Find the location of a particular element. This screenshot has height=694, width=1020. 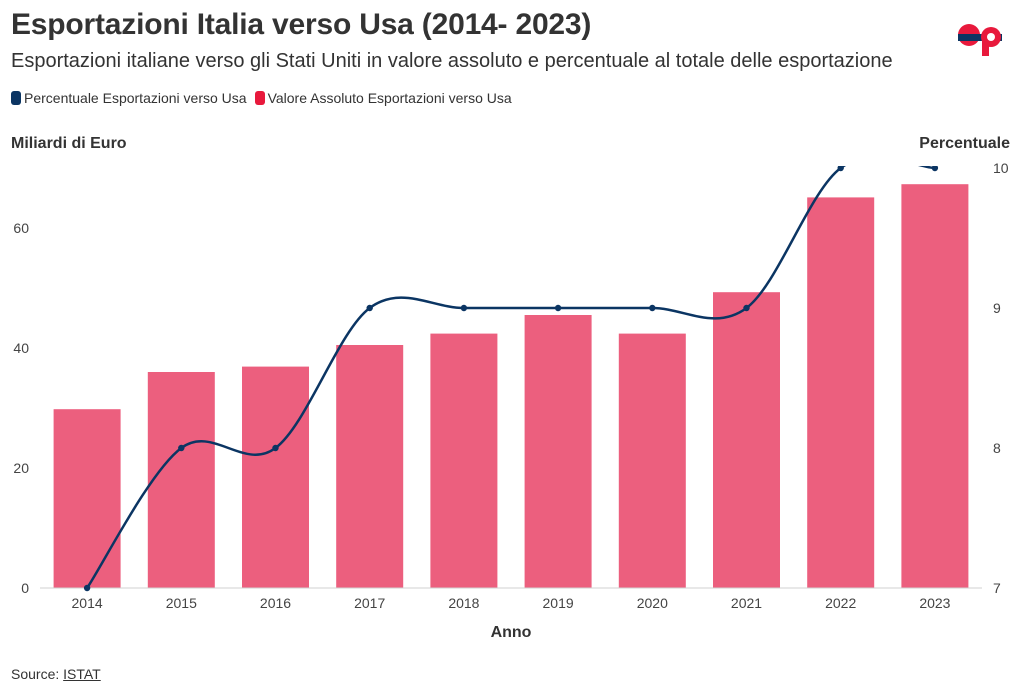

y-left-tick-label: 20 is located at coordinates (21, 468).